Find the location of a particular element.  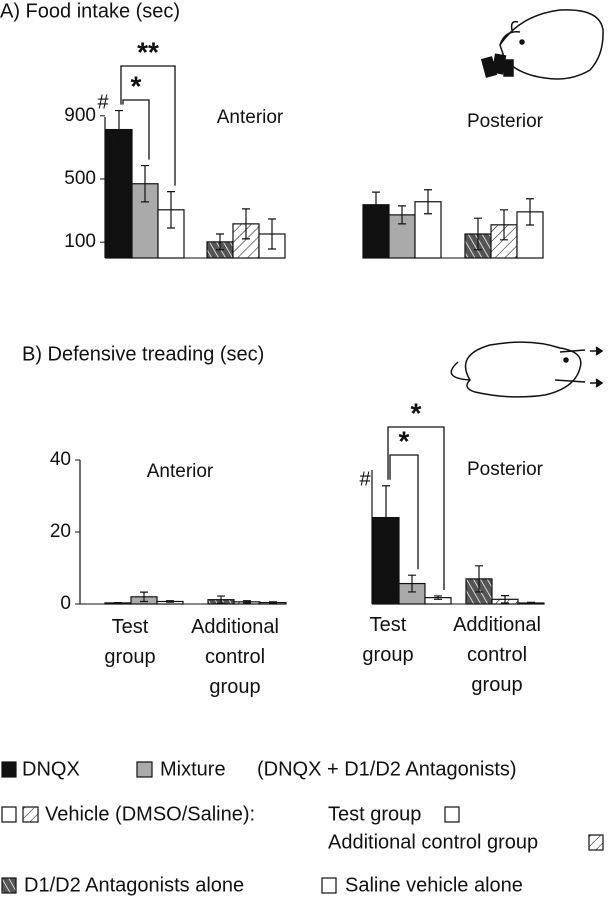

rat-treading-icon is located at coordinates (527, 369).